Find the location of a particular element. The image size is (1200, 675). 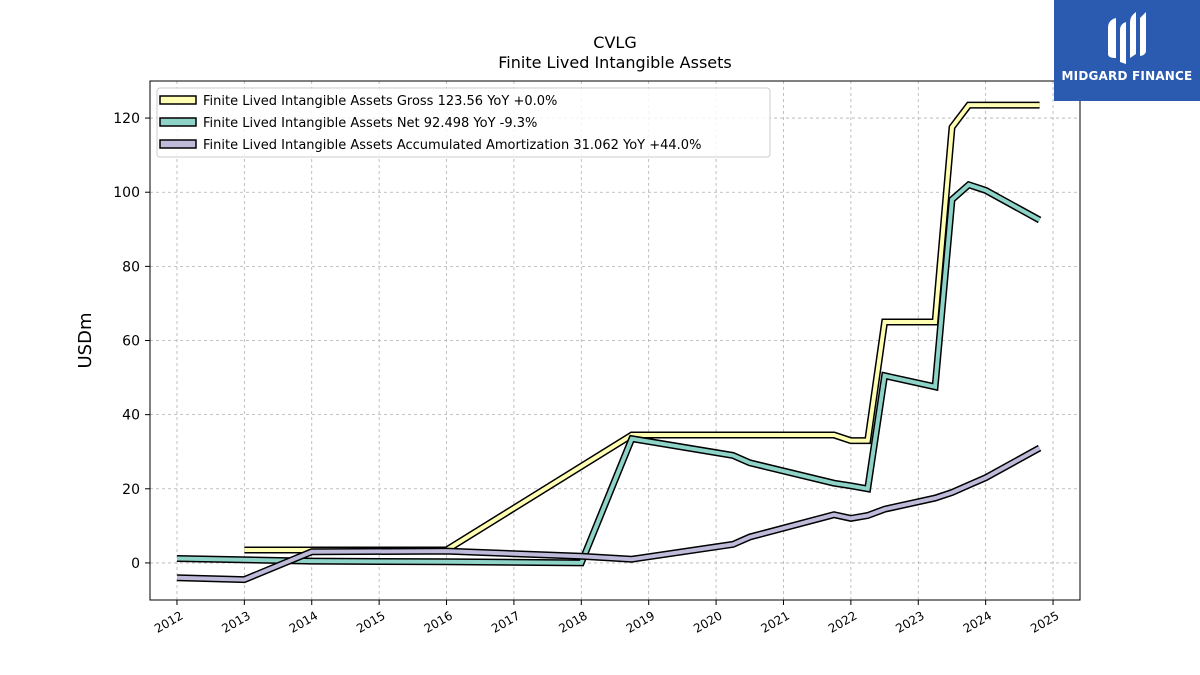

x-tick-label: 2016 is located at coordinates (438, 621).